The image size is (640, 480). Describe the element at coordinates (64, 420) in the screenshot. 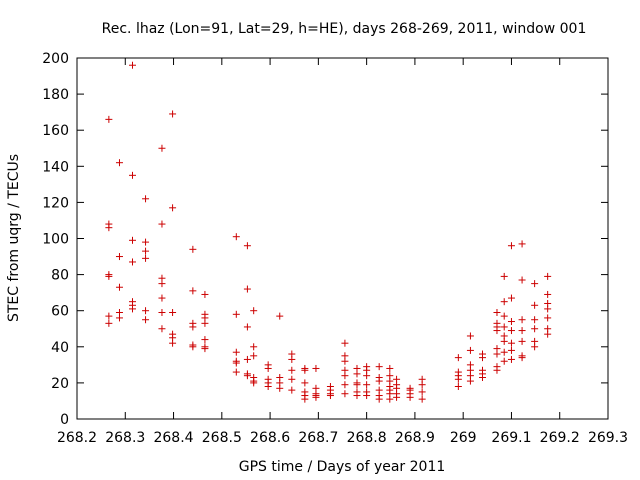

I see `y-tick-label: 0` at that location.